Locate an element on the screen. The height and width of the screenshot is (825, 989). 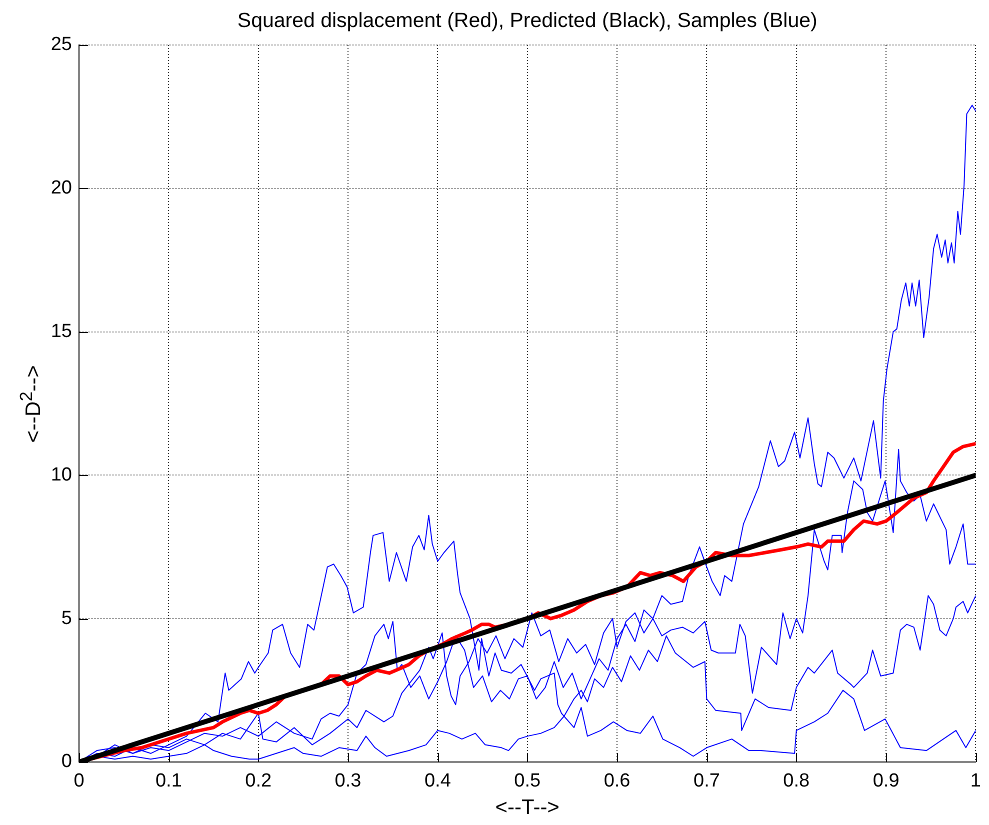
x-tick-label: 0.1 is located at coordinates (168, 781).